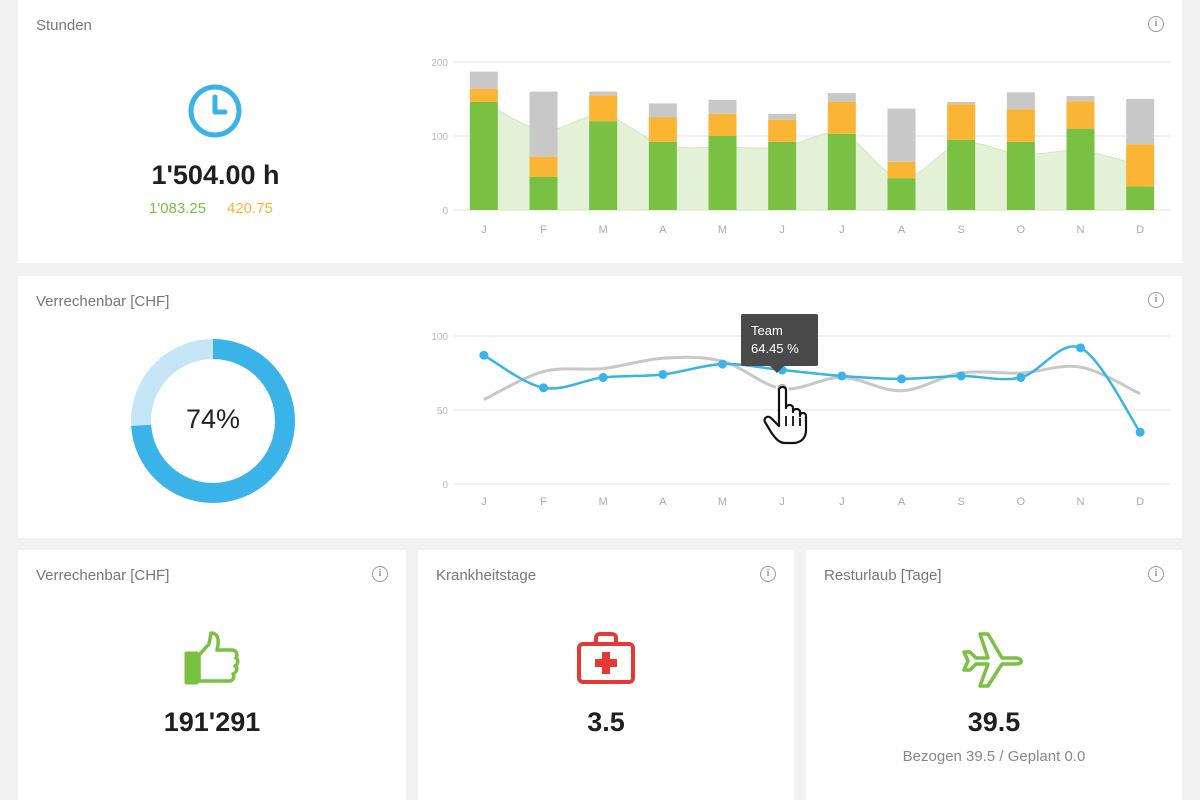  Describe the element at coordinates (606, 658) in the screenshot. I see `first-aid-kit-icon` at that location.